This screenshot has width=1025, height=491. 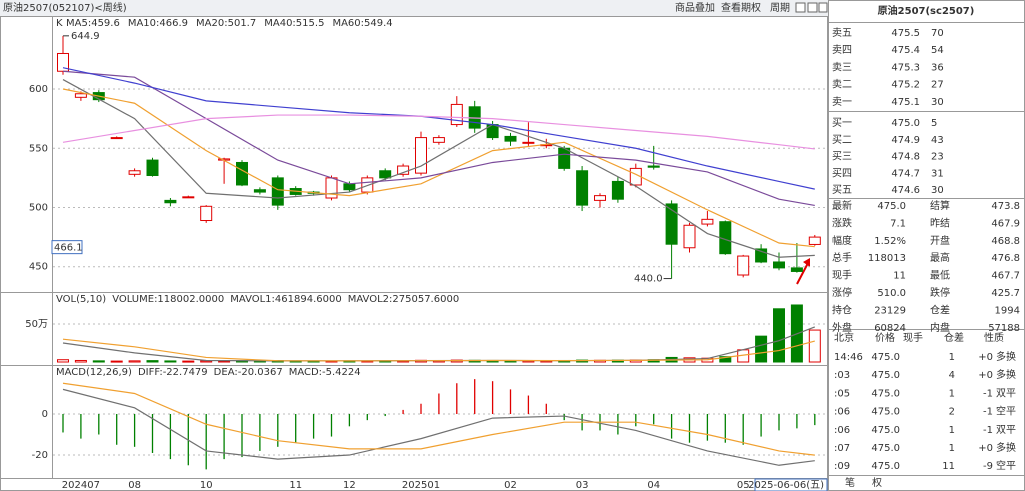 What do you see at coordinates (65, 7) in the screenshot?
I see `window-title: 原油2507(052107)<周线)` at bounding box center [65, 7].